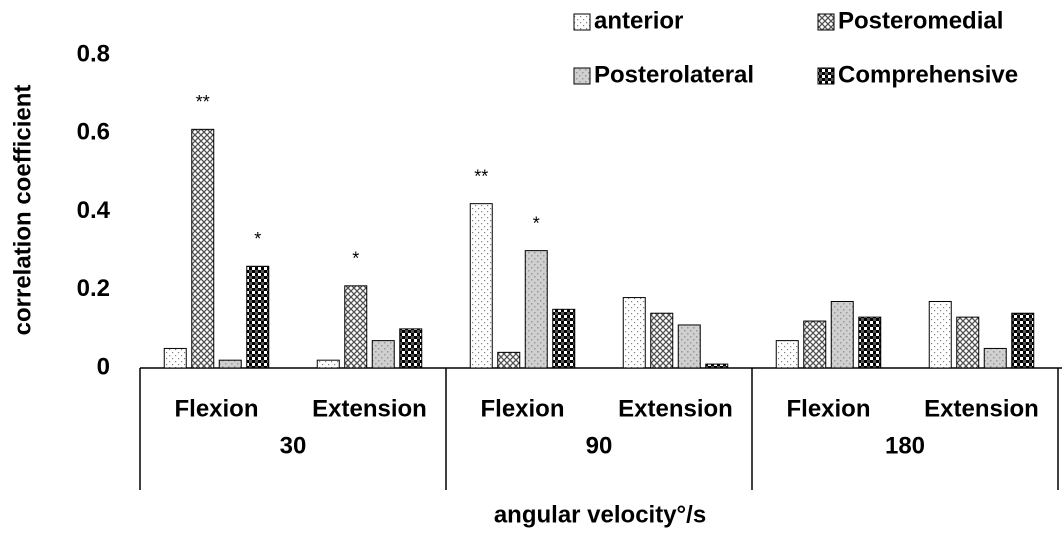 Image resolution: width=1062 pixels, height=533 pixels. I want to click on group-label: 30, so click(293, 445).